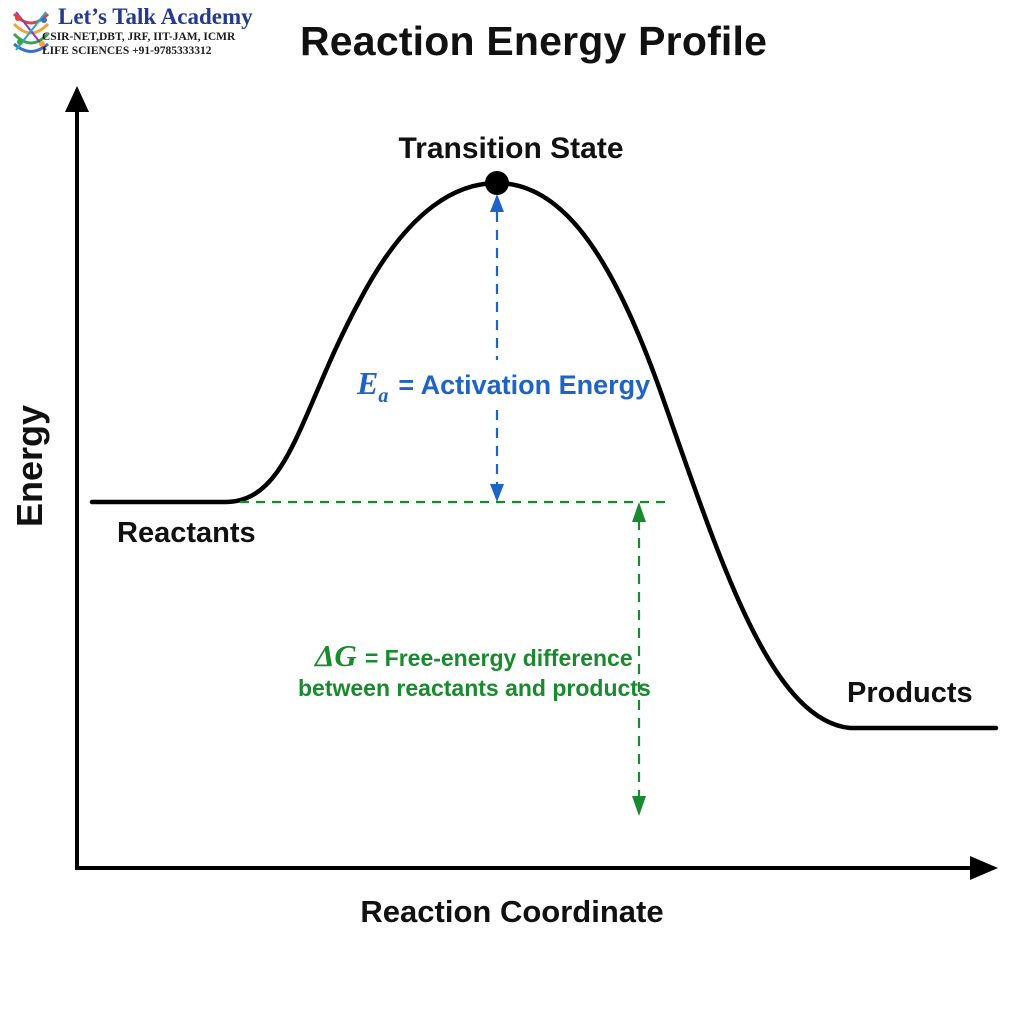  What do you see at coordinates (77, 99) in the screenshot?
I see `y-axis-arrow-icon` at bounding box center [77, 99].